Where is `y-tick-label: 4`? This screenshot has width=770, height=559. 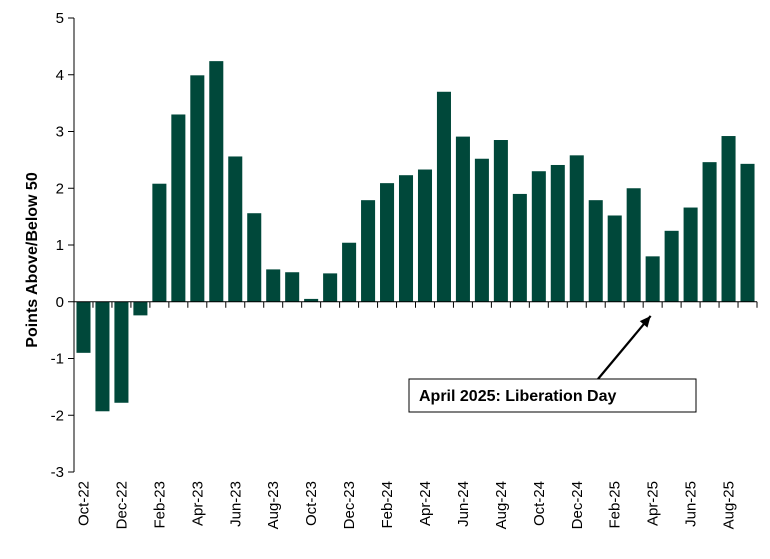
y-tick-label: 4 is located at coordinates (60, 75).